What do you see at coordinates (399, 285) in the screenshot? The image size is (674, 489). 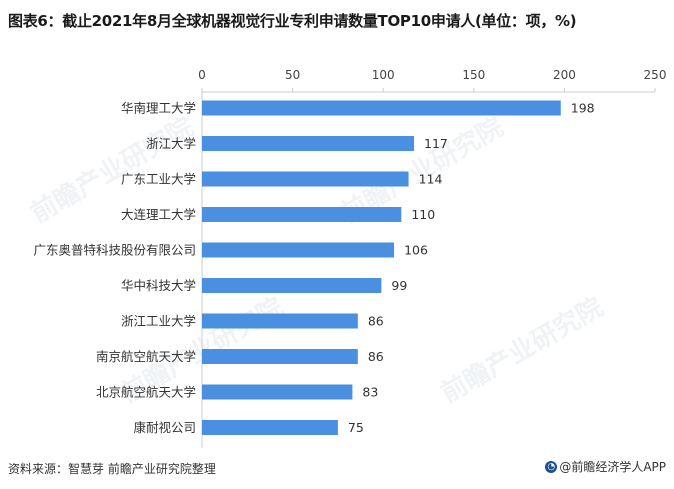 I see `data-label: 99` at bounding box center [399, 285].